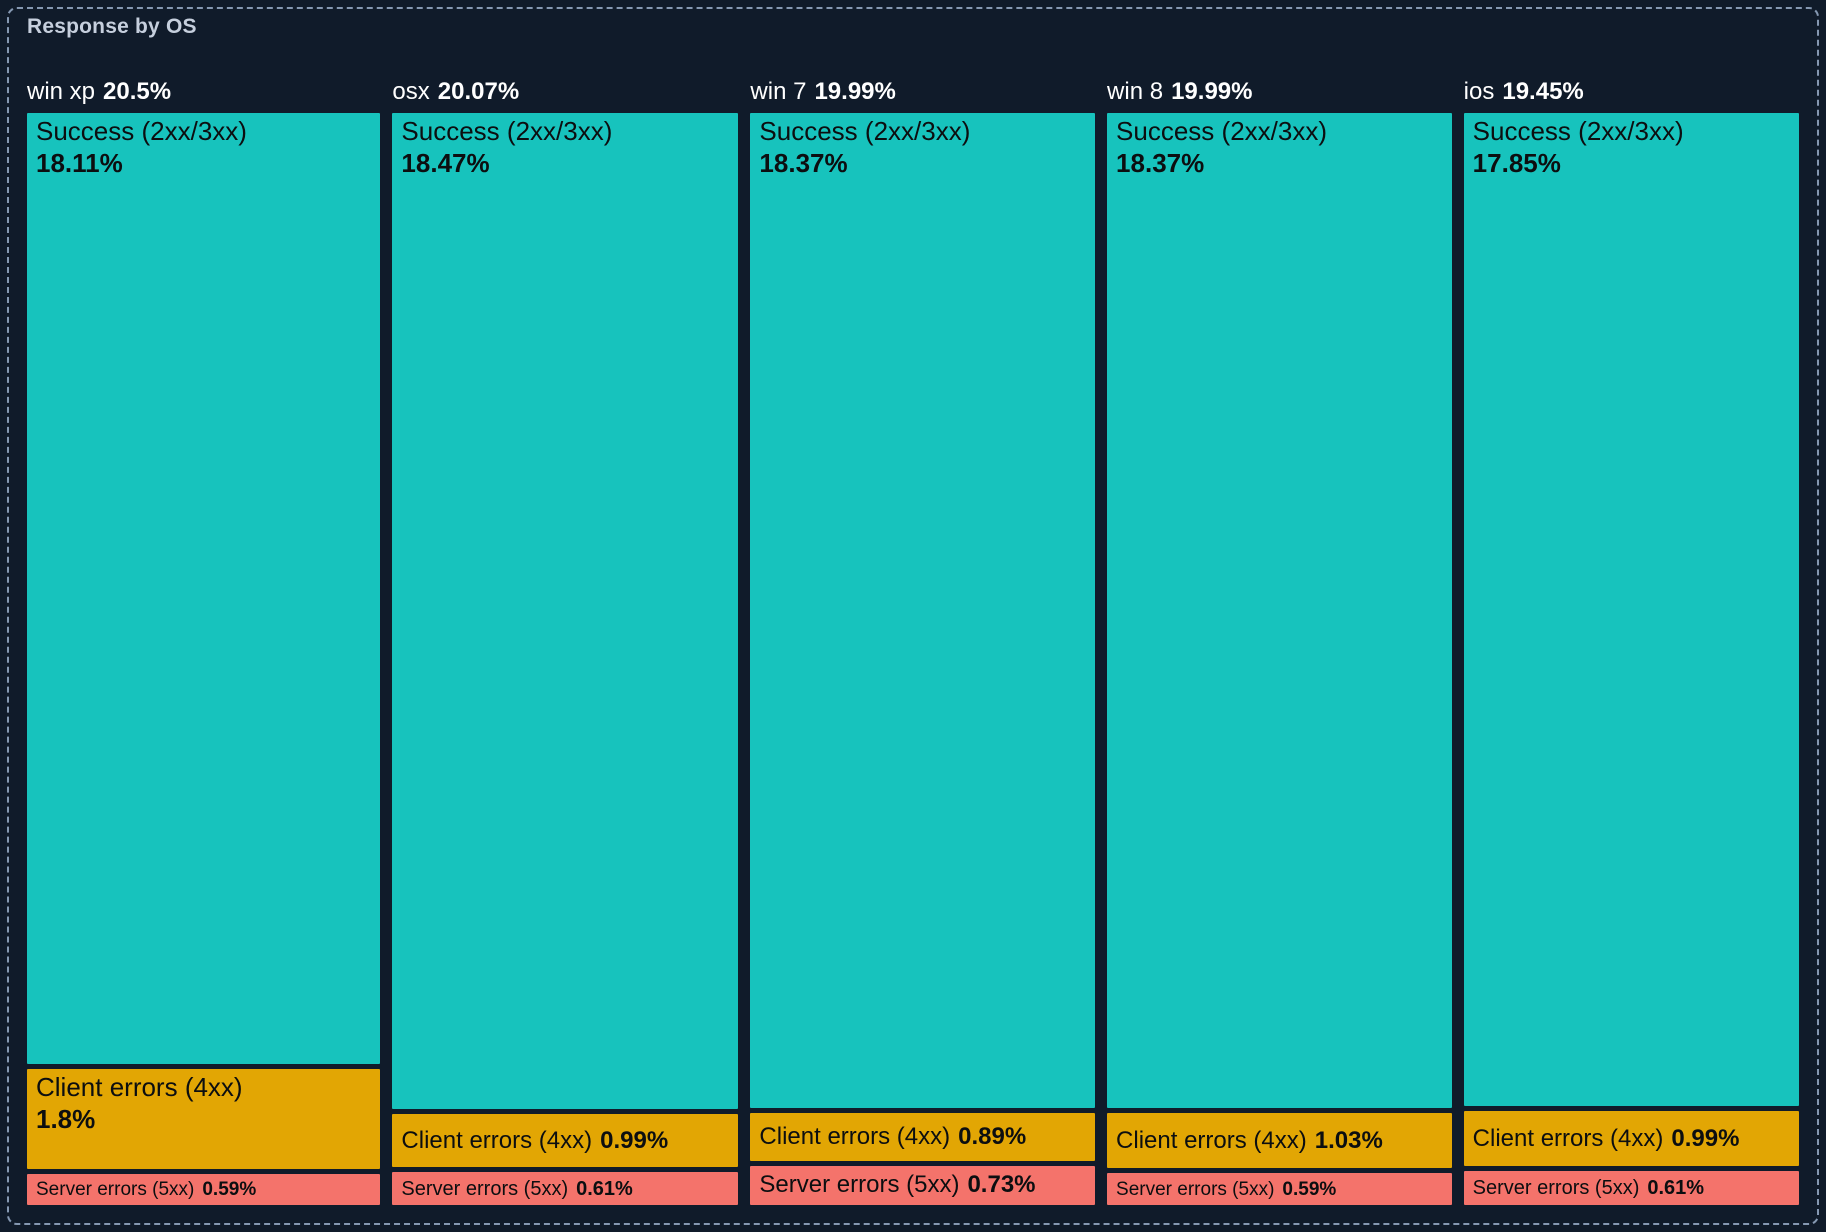 The height and width of the screenshot is (1232, 1826). I want to click on cell-value: 1.03%, so click(1348, 1140).